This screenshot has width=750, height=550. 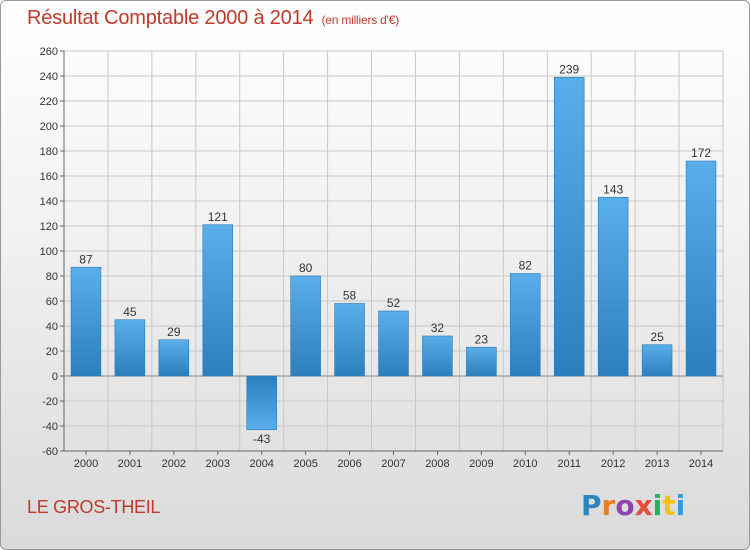 I want to click on x-tick-label: 2009, so click(x=481, y=464).